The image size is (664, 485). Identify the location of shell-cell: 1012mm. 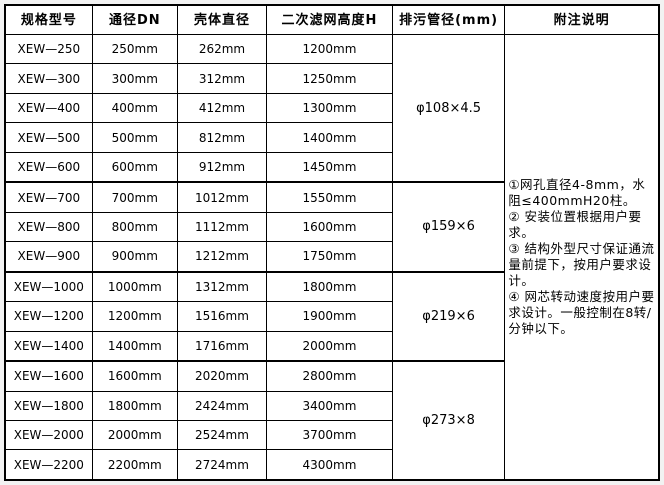
(222, 197).